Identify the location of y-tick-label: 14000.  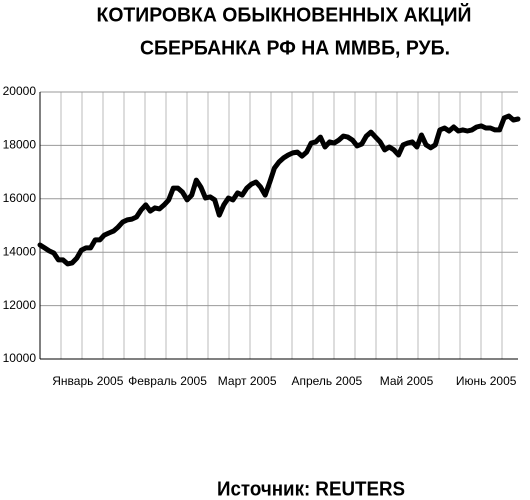
(20, 251).